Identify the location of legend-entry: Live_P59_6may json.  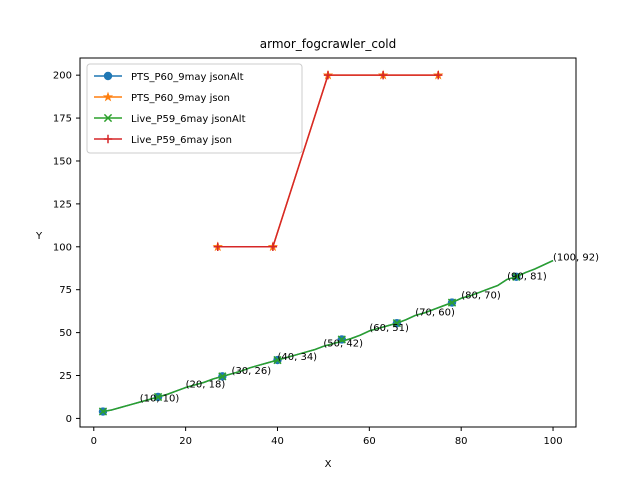
(163, 140).